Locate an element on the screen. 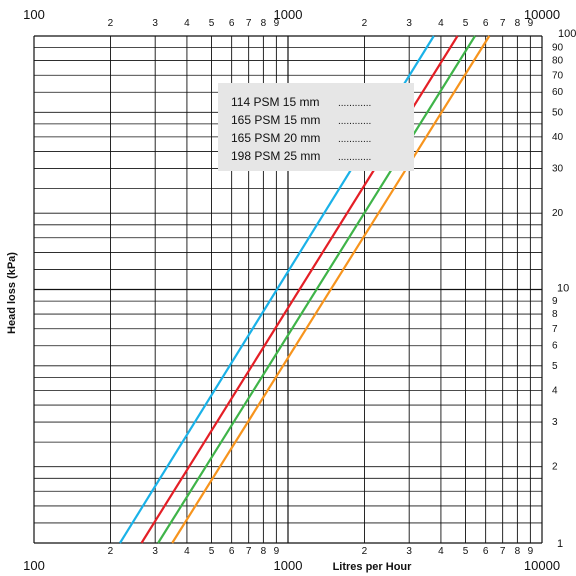  y-minor-tick-label: 70 is located at coordinates (558, 75).